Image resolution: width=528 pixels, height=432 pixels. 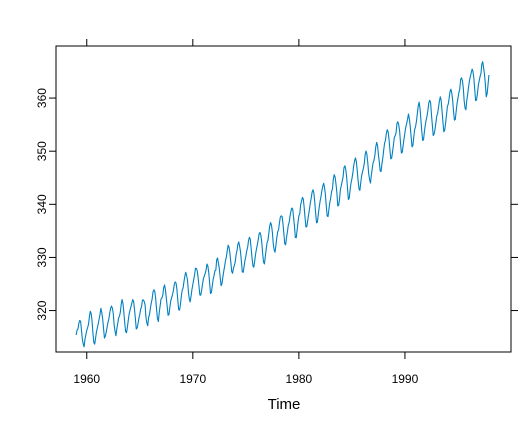 I want to click on y-tick-label-340: 340, so click(x=42, y=204).